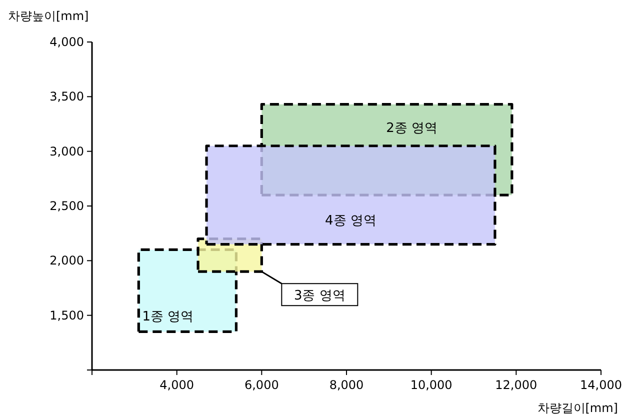 The image size is (630, 420). What do you see at coordinates (48, 16) in the screenshot?
I see `y-axis-title: 차량높이[mm]` at bounding box center [48, 16].